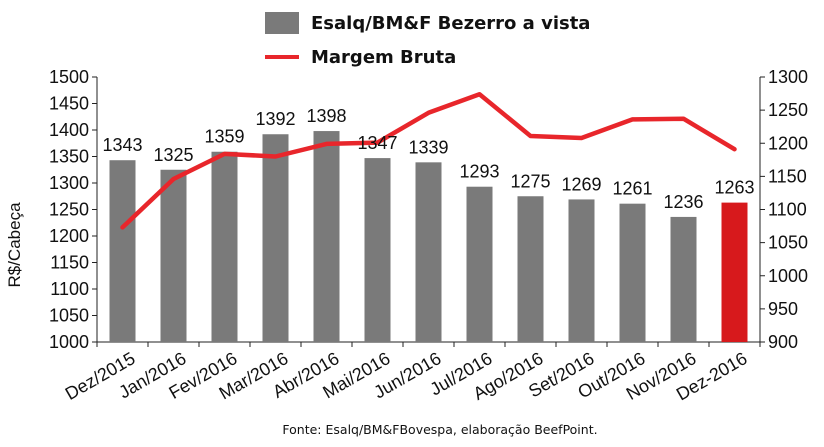 This screenshot has width=824, height=447. What do you see at coordinates (787, 176) in the screenshot?
I see `y-tick-label-right: 1150` at bounding box center [787, 176].